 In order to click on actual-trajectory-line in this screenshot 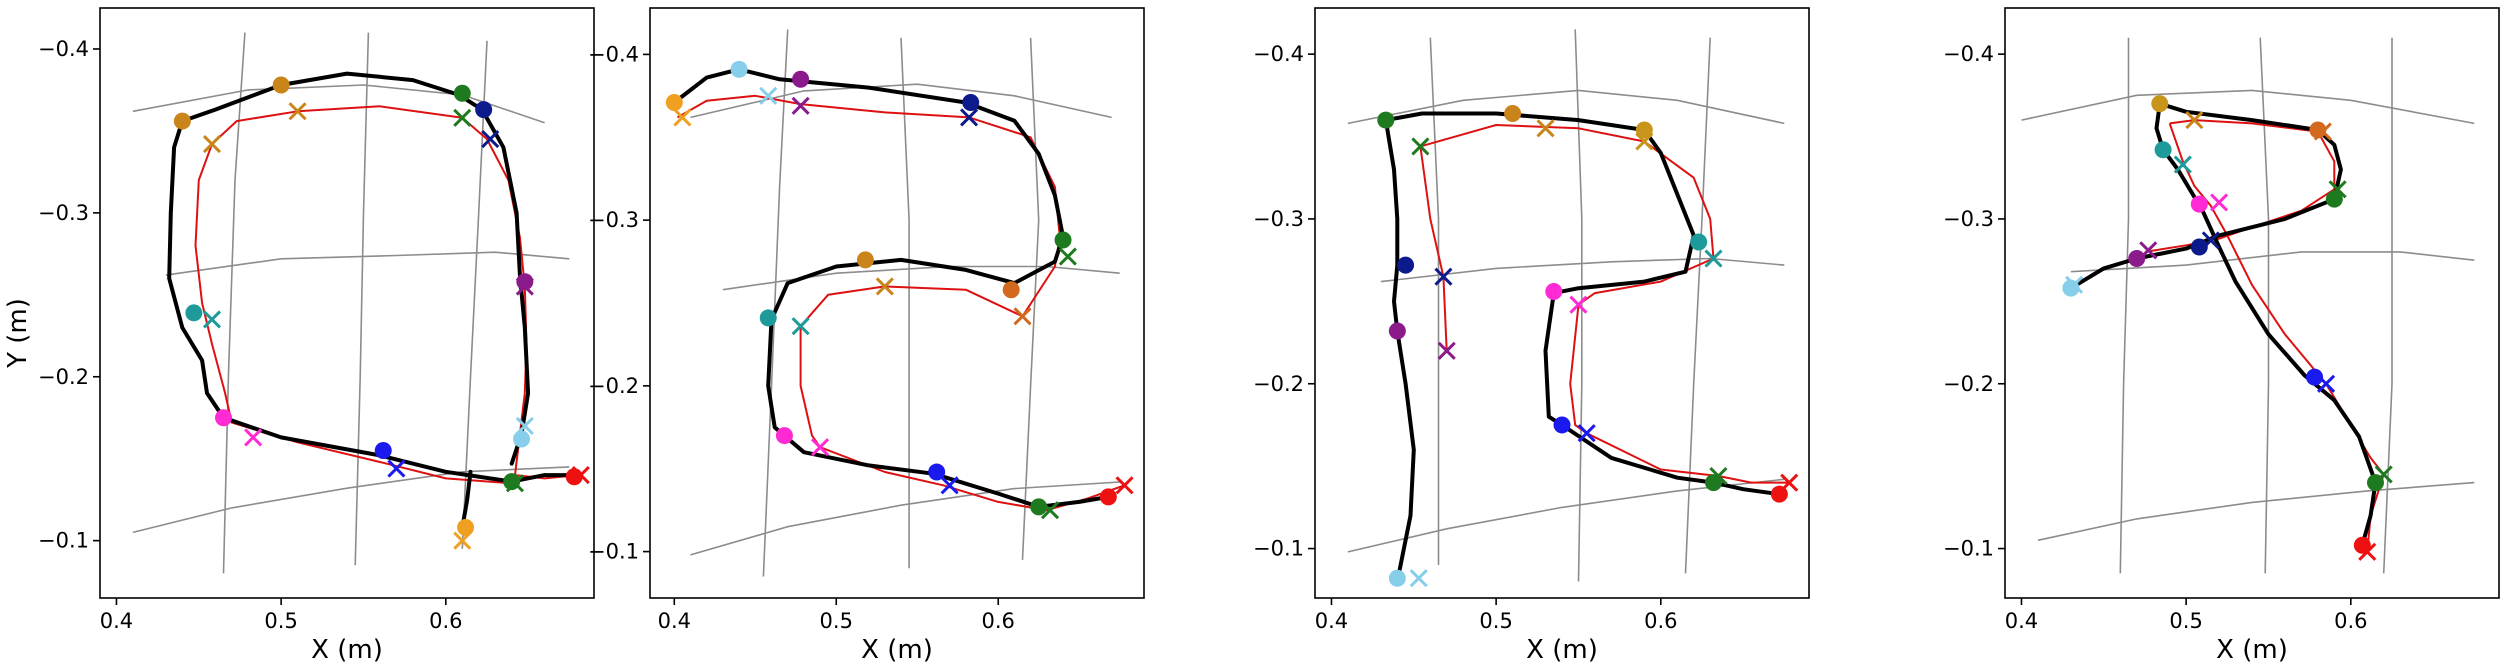, I will do `click(1582, 304)`.